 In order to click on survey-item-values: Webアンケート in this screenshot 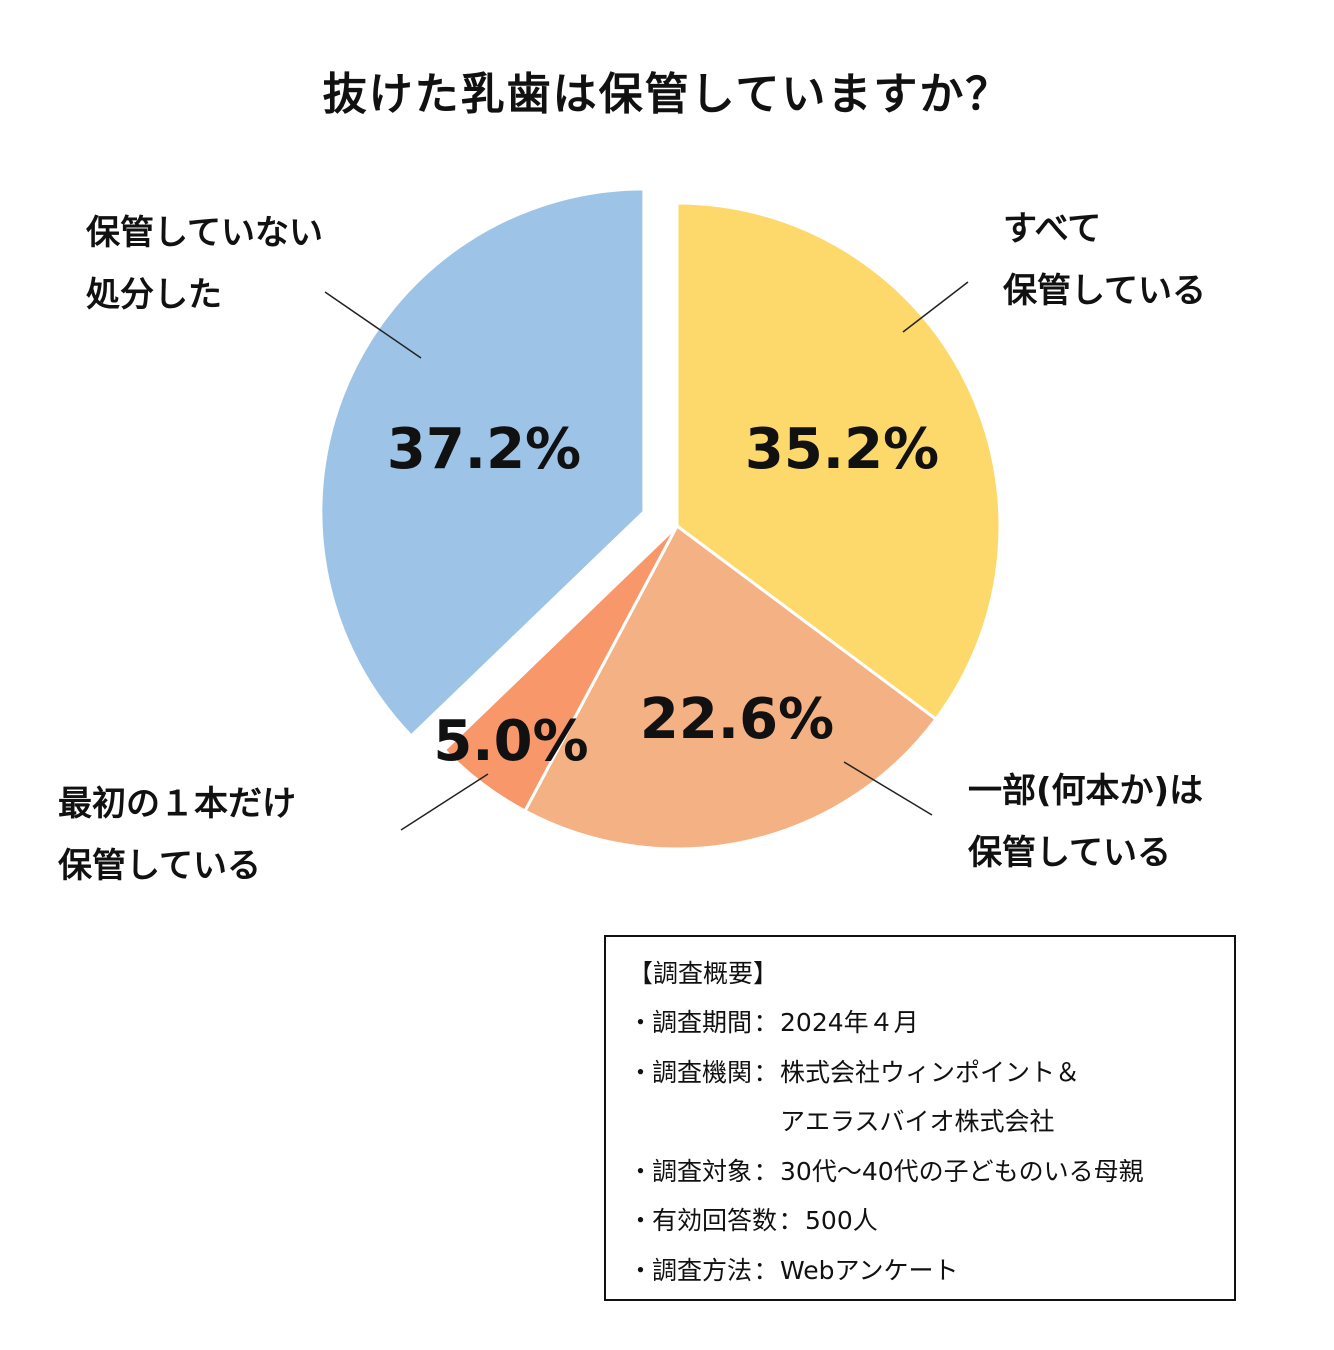, I will do `click(869, 1271)`.